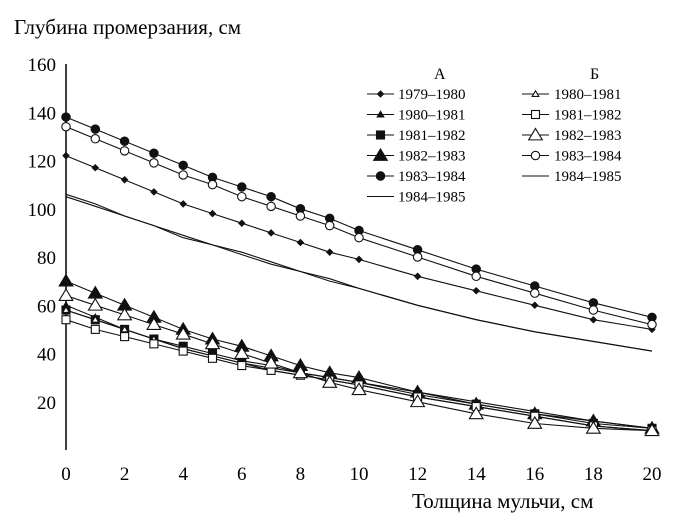 This screenshot has height=528, width=692. I want to click on x-tick-label: 10, so click(359, 474).